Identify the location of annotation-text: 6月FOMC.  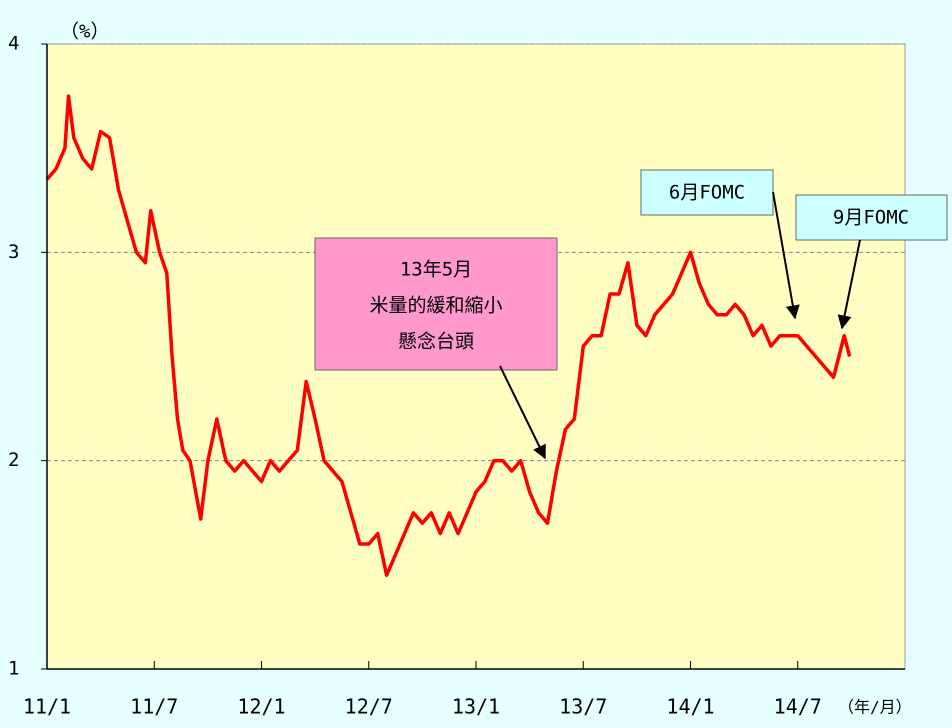
(707, 193).